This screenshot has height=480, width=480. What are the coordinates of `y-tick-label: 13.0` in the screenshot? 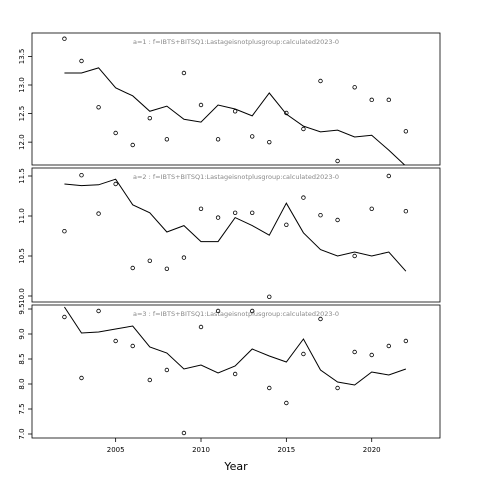 It's located at (22, 85).